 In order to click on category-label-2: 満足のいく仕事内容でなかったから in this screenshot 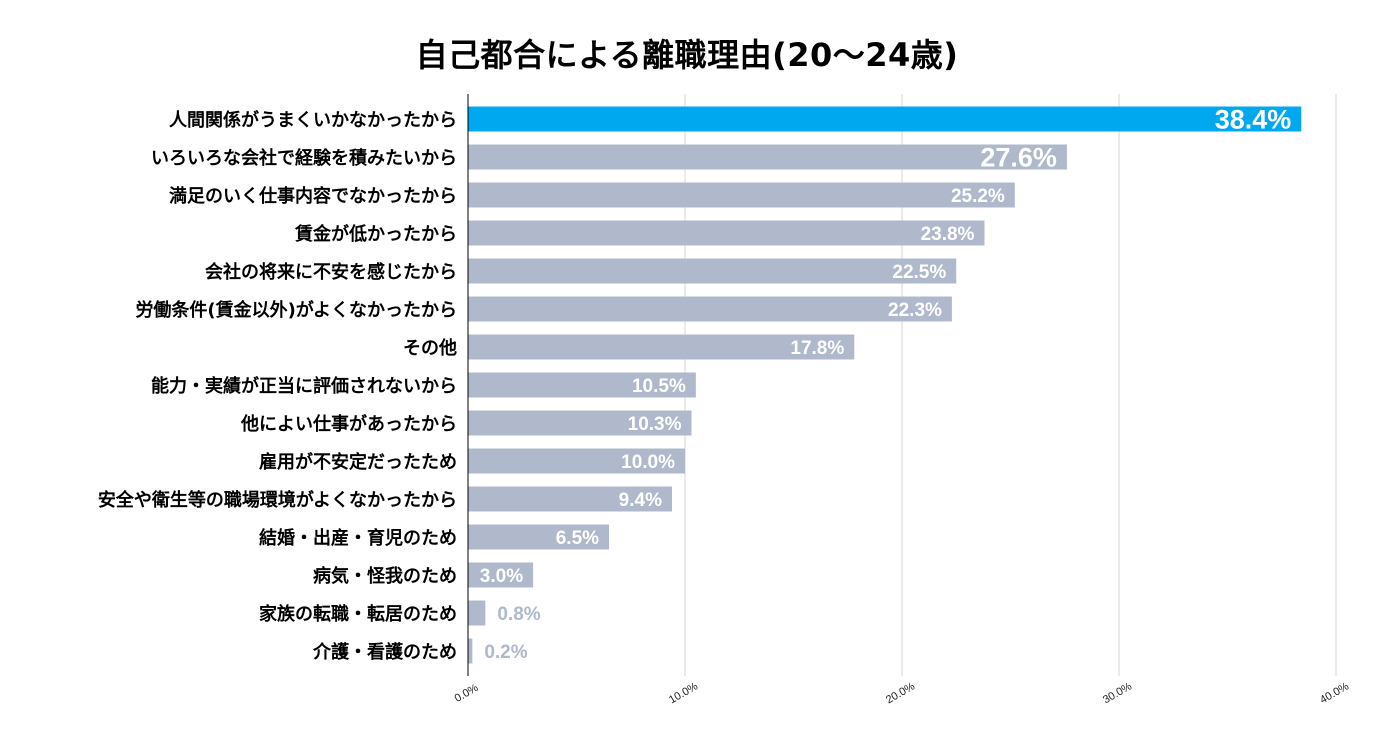, I will do `click(313, 196)`.